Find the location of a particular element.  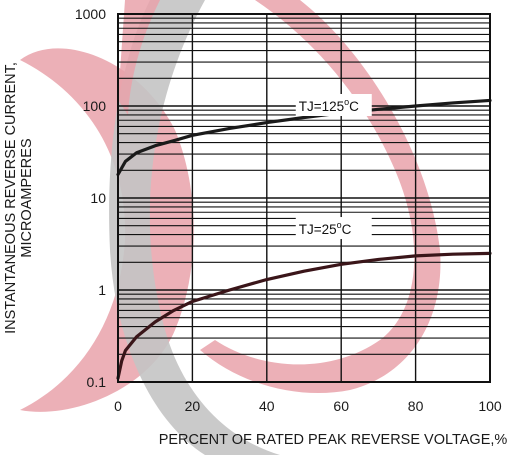

y-tick-label: 10 is located at coordinates (98, 198).